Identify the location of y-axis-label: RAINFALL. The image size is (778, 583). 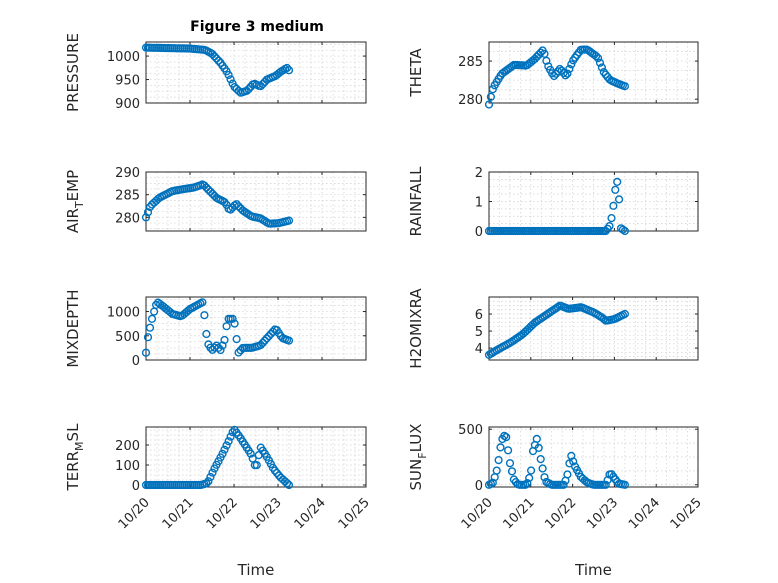
(416, 201).